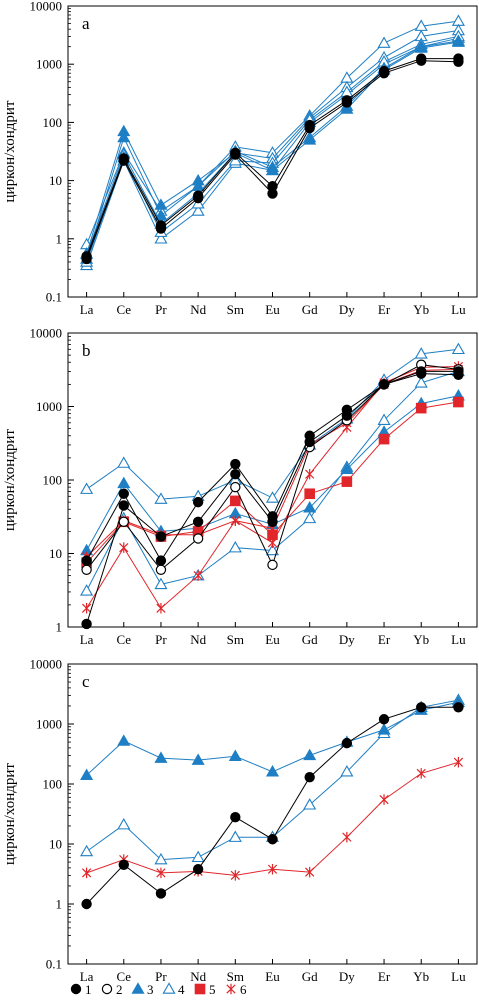  What do you see at coordinates (243, 989) in the screenshot?
I see `legend-label: 6` at bounding box center [243, 989].